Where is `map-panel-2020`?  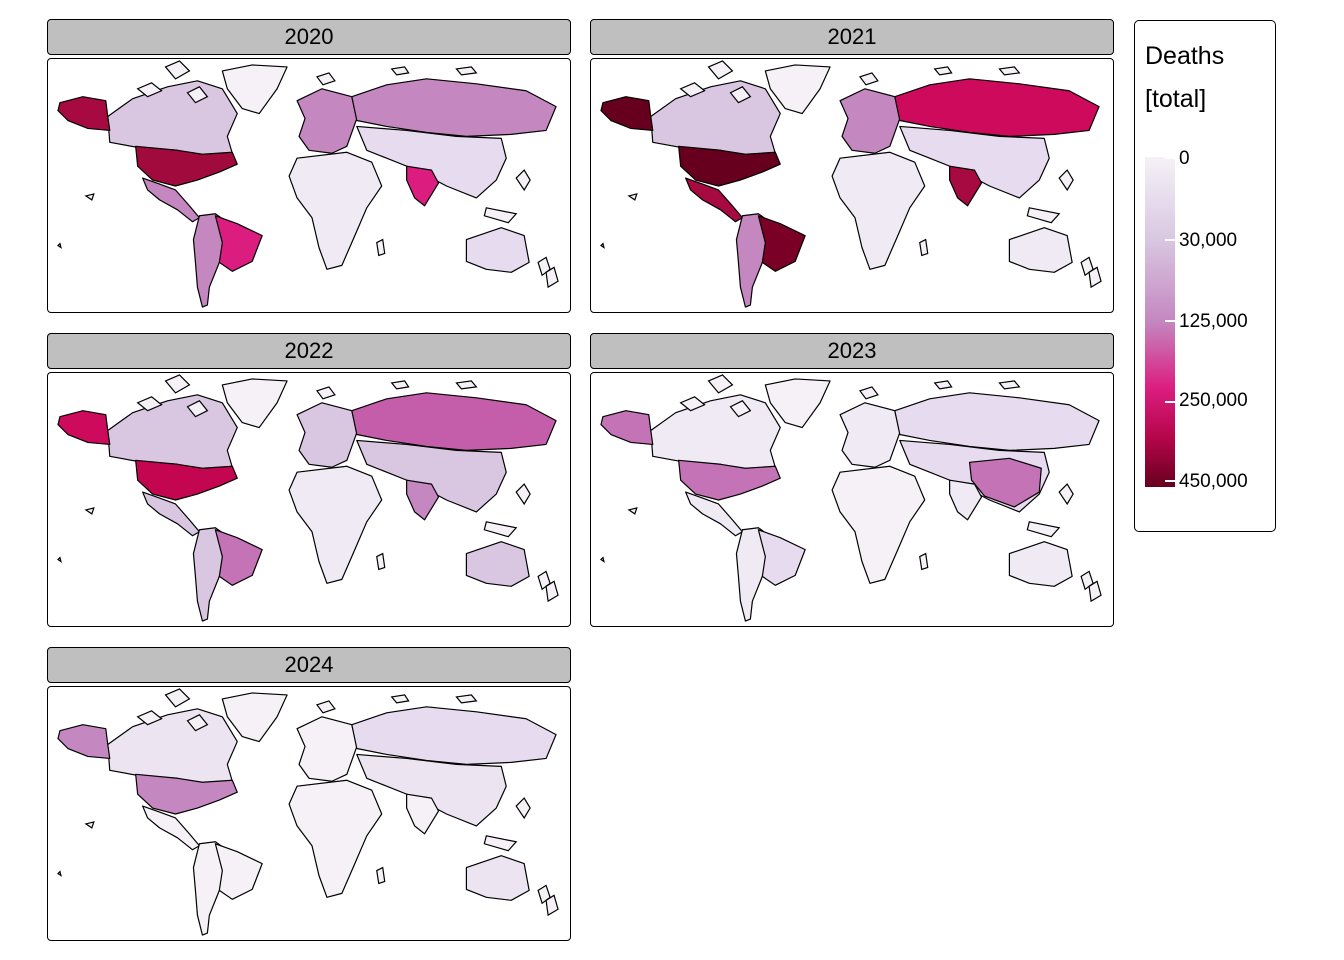 map-panel-2020 is located at coordinates (309, 185).